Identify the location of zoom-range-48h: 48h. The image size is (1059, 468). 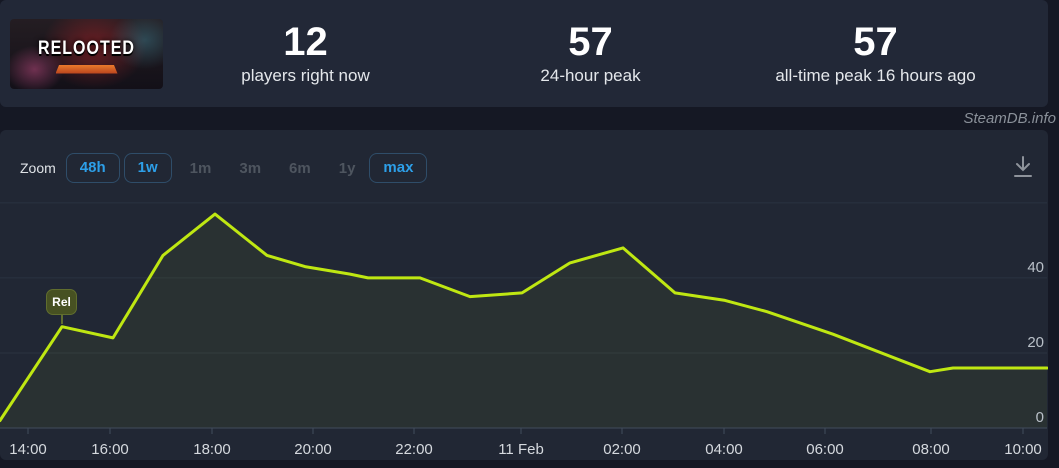
(92, 168).